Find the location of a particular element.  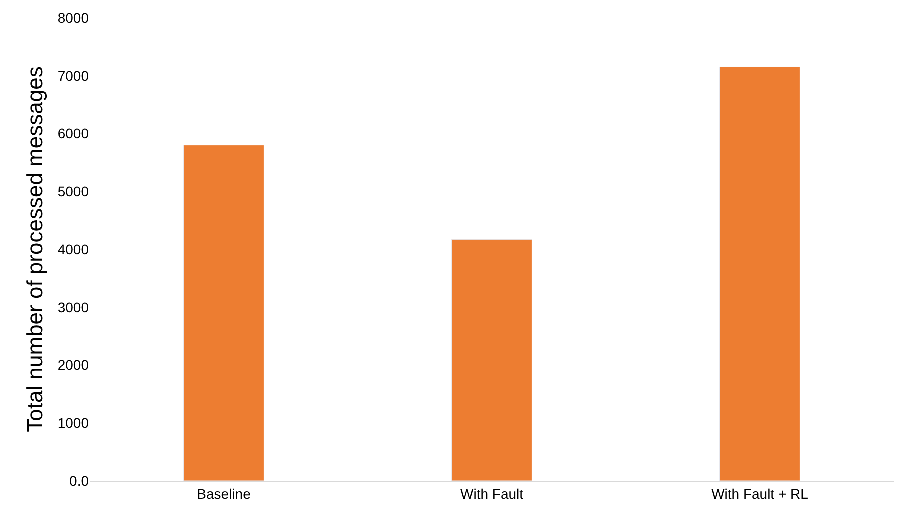

y-tick-label: 0.0 is located at coordinates (80, 480).